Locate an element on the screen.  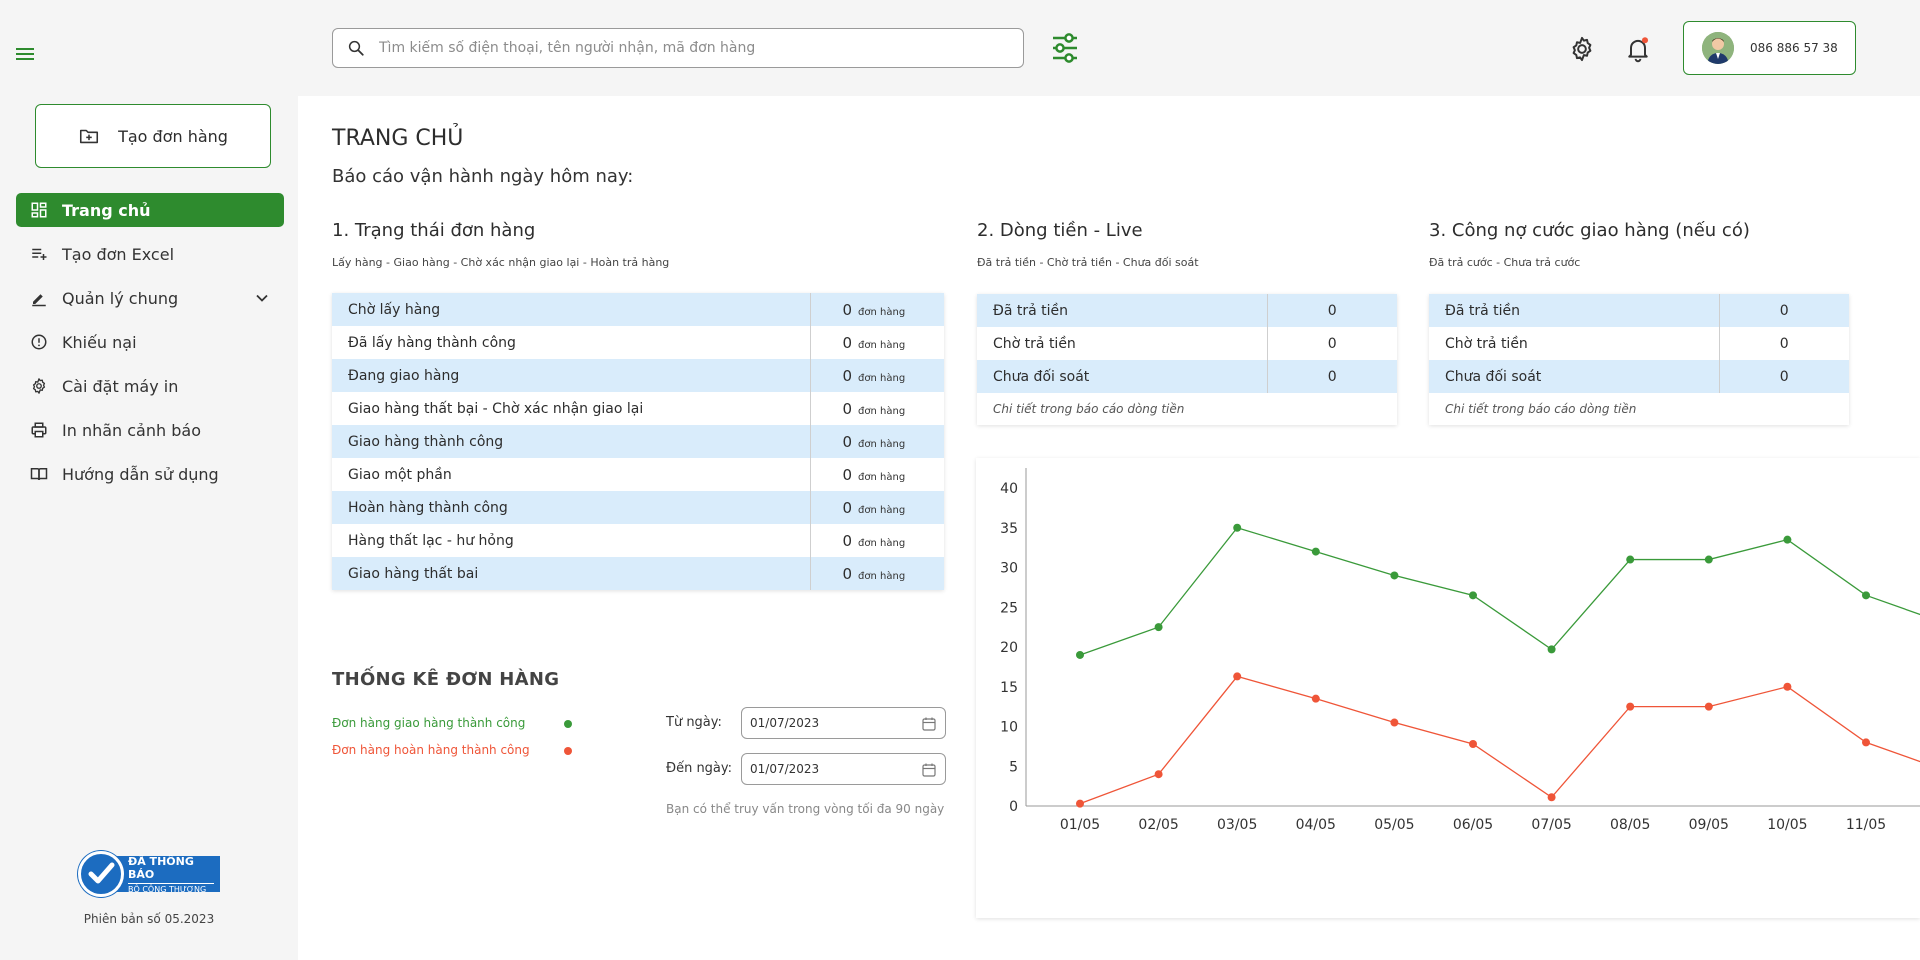
to-date-field is located at coordinates (843, 769).